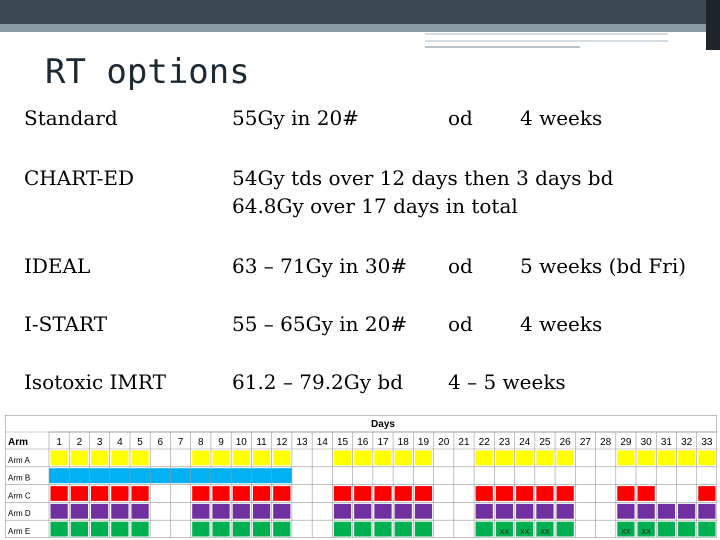  What do you see at coordinates (444, 442) in the screenshot?
I see `day-number: 20` at bounding box center [444, 442].